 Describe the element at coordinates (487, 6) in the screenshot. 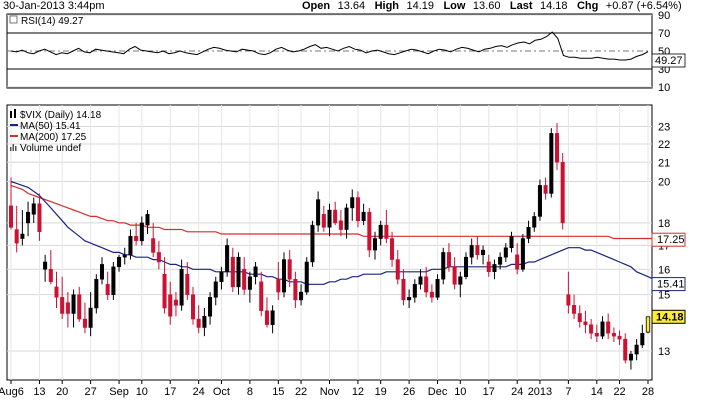

I see `low-value: 13.60` at that location.